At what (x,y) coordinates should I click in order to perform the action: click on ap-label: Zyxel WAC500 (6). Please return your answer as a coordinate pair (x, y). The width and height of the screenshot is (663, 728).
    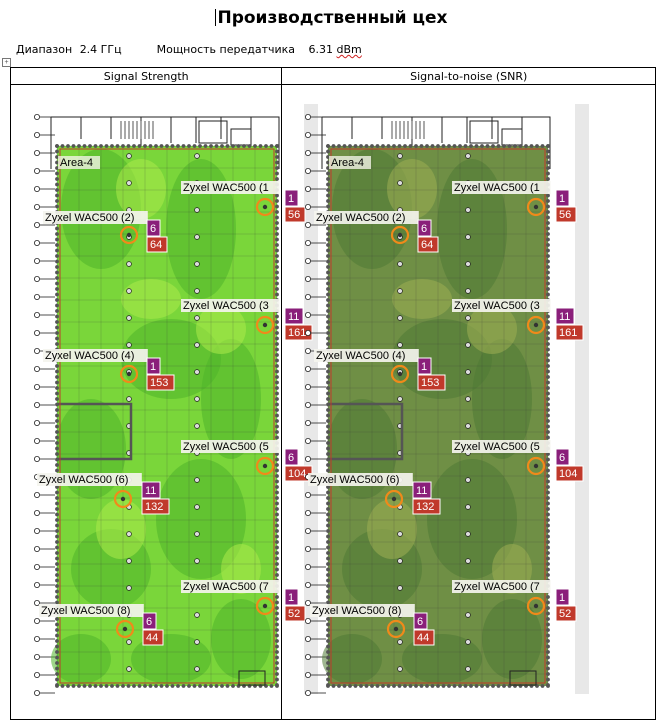
    Looking at the image, I should click on (354, 480).